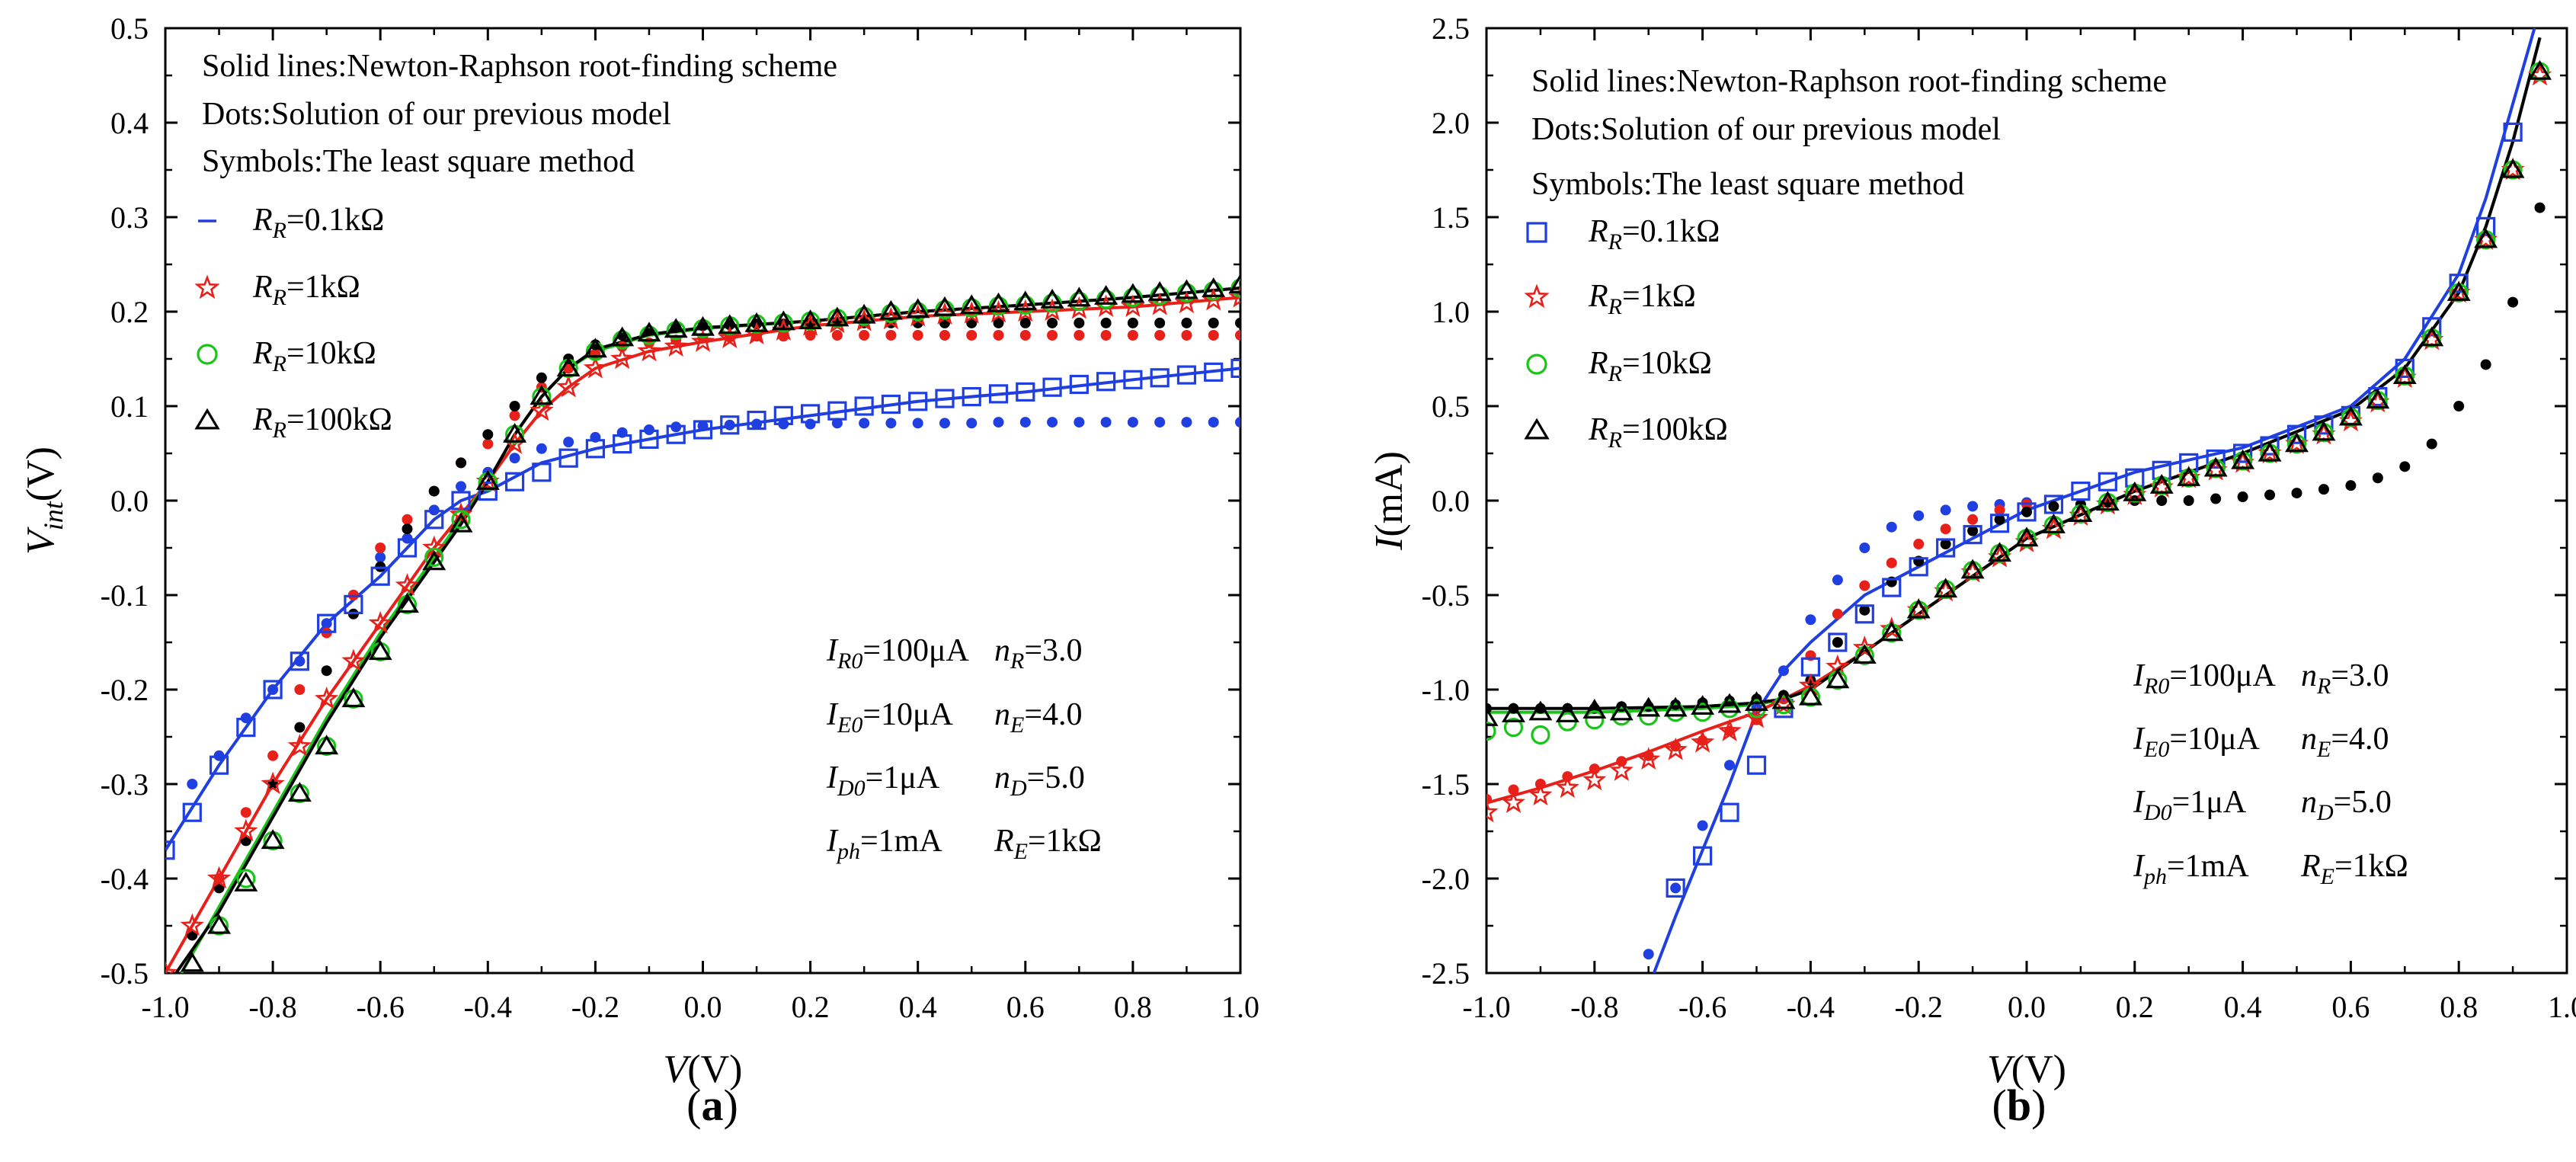 The height and width of the screenshot is (1162, 2576). Describe the element at coordinates (279, 298) in the screenshot. I see `legend-label-subscript: R` at that location.